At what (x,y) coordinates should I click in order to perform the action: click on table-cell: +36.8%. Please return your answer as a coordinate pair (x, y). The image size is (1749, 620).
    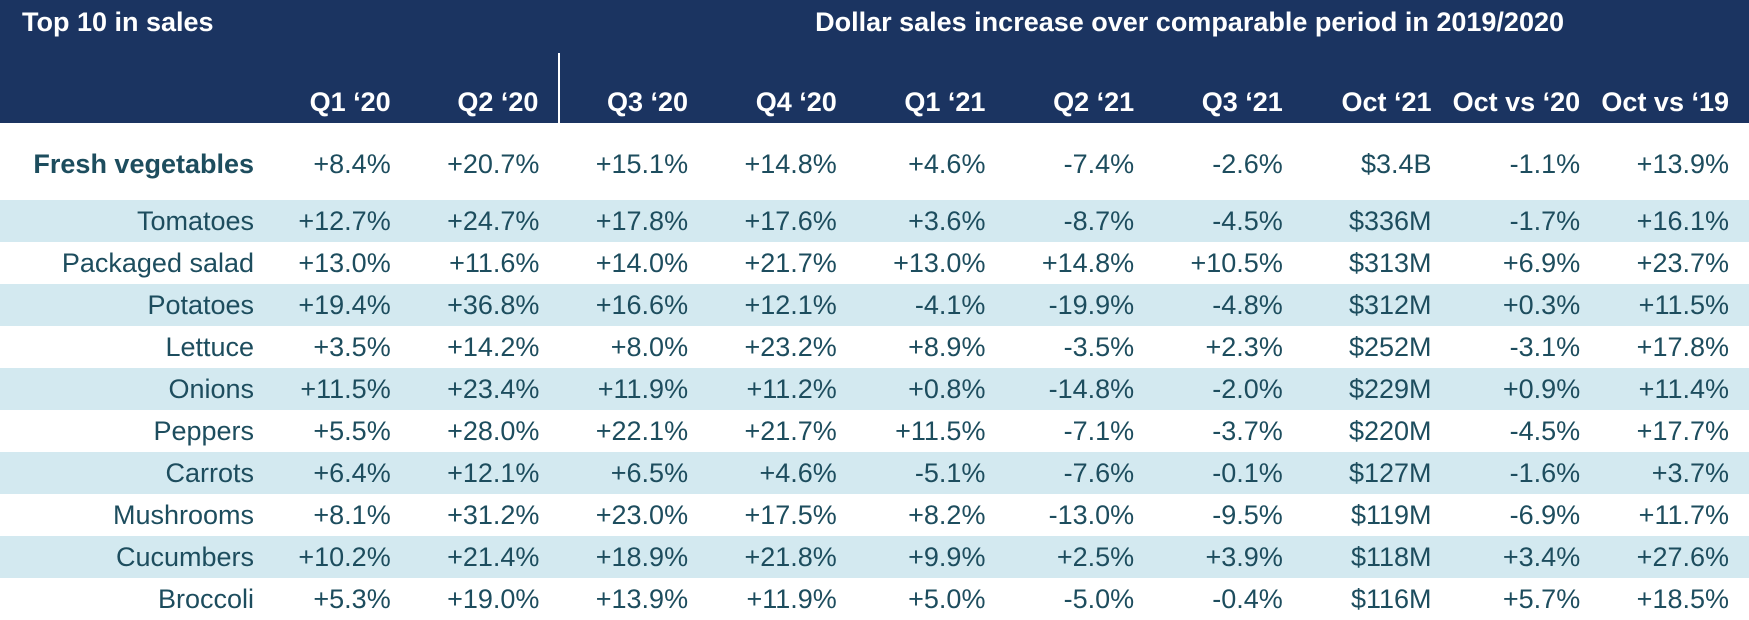
    Looking at the image, I should click on (485, 305).